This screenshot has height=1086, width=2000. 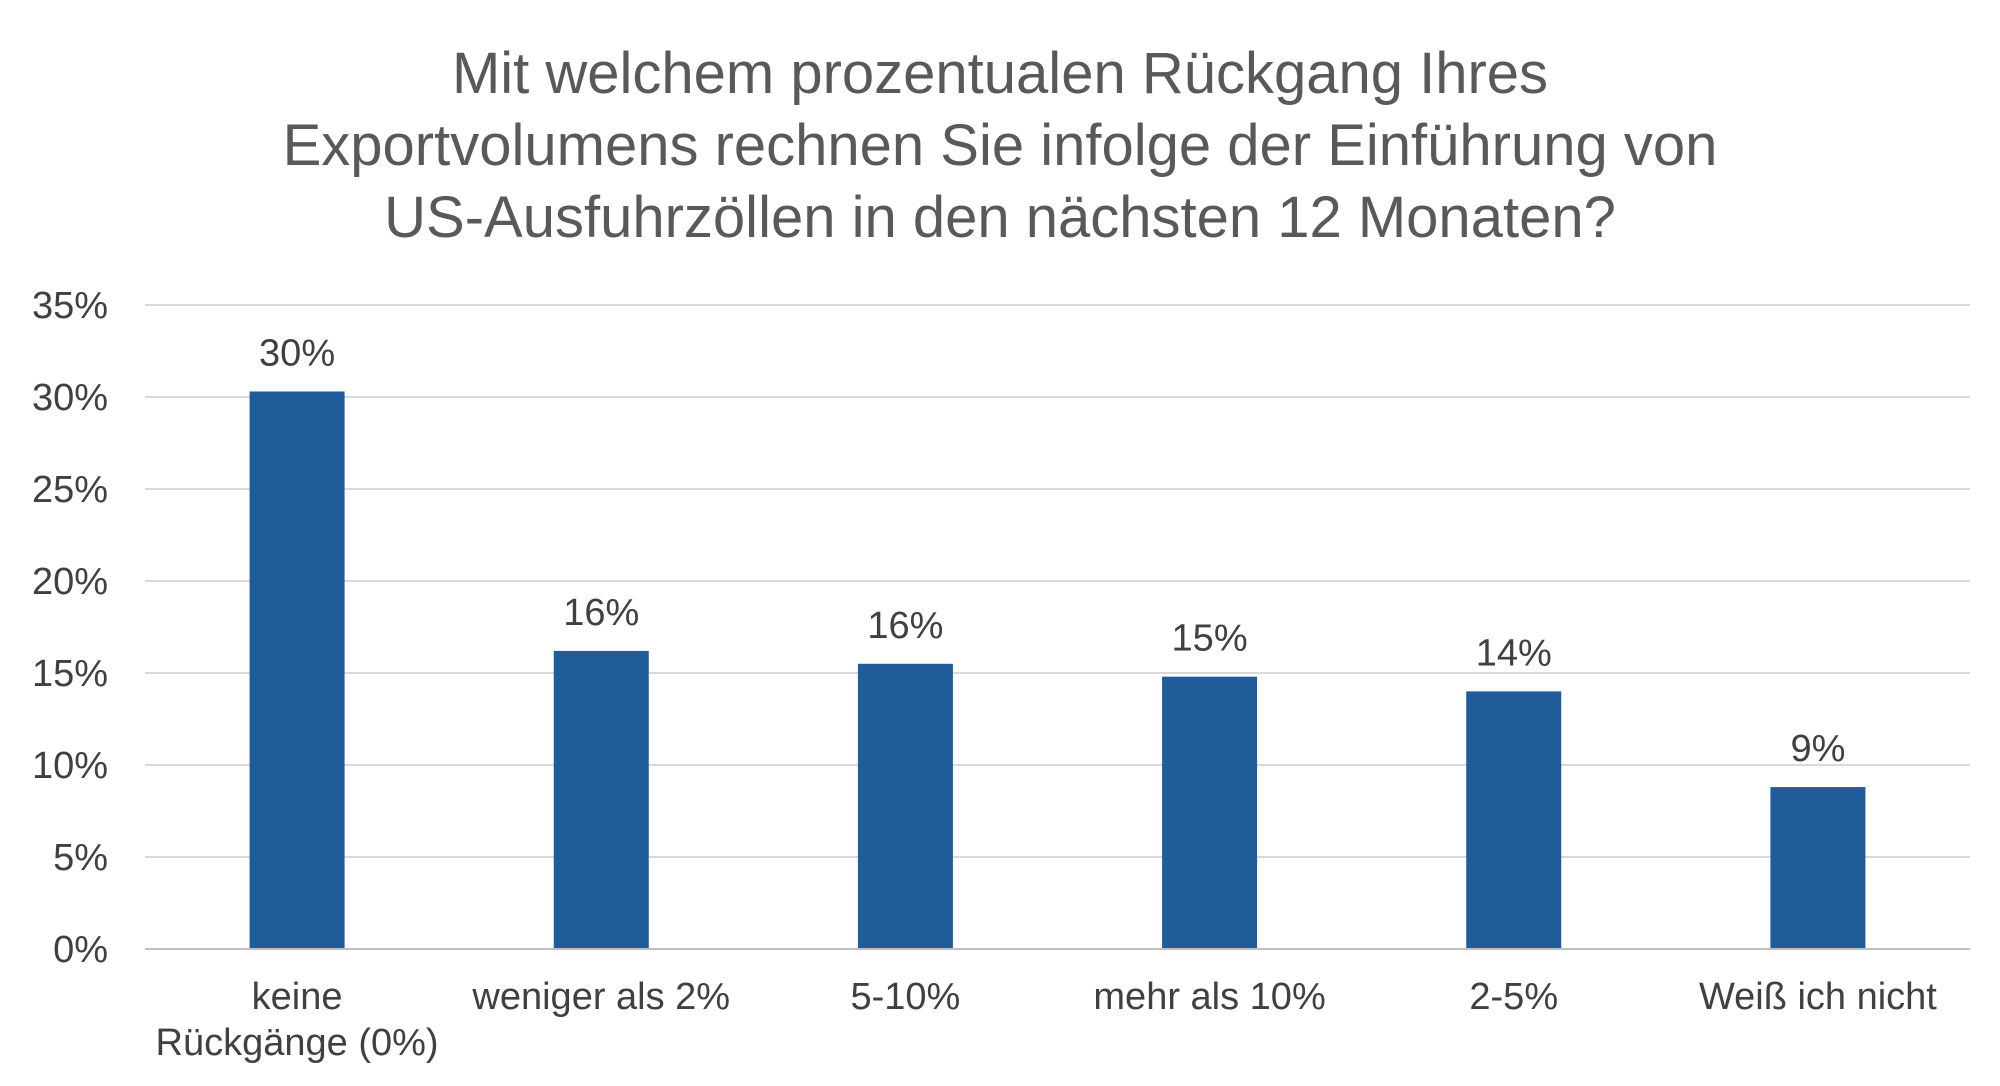 I want to click on x-tick-label: weniger als 2%, so click(x=600, y=997).